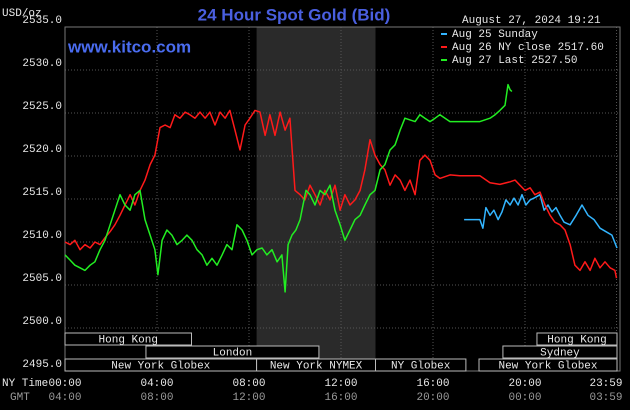 This screenshot has height=410, width=630. Describe the element at coordinates (294, 14) in the screenshot. I see `chart-title: 24 Hour Spot Gold (Bid)` at that location.